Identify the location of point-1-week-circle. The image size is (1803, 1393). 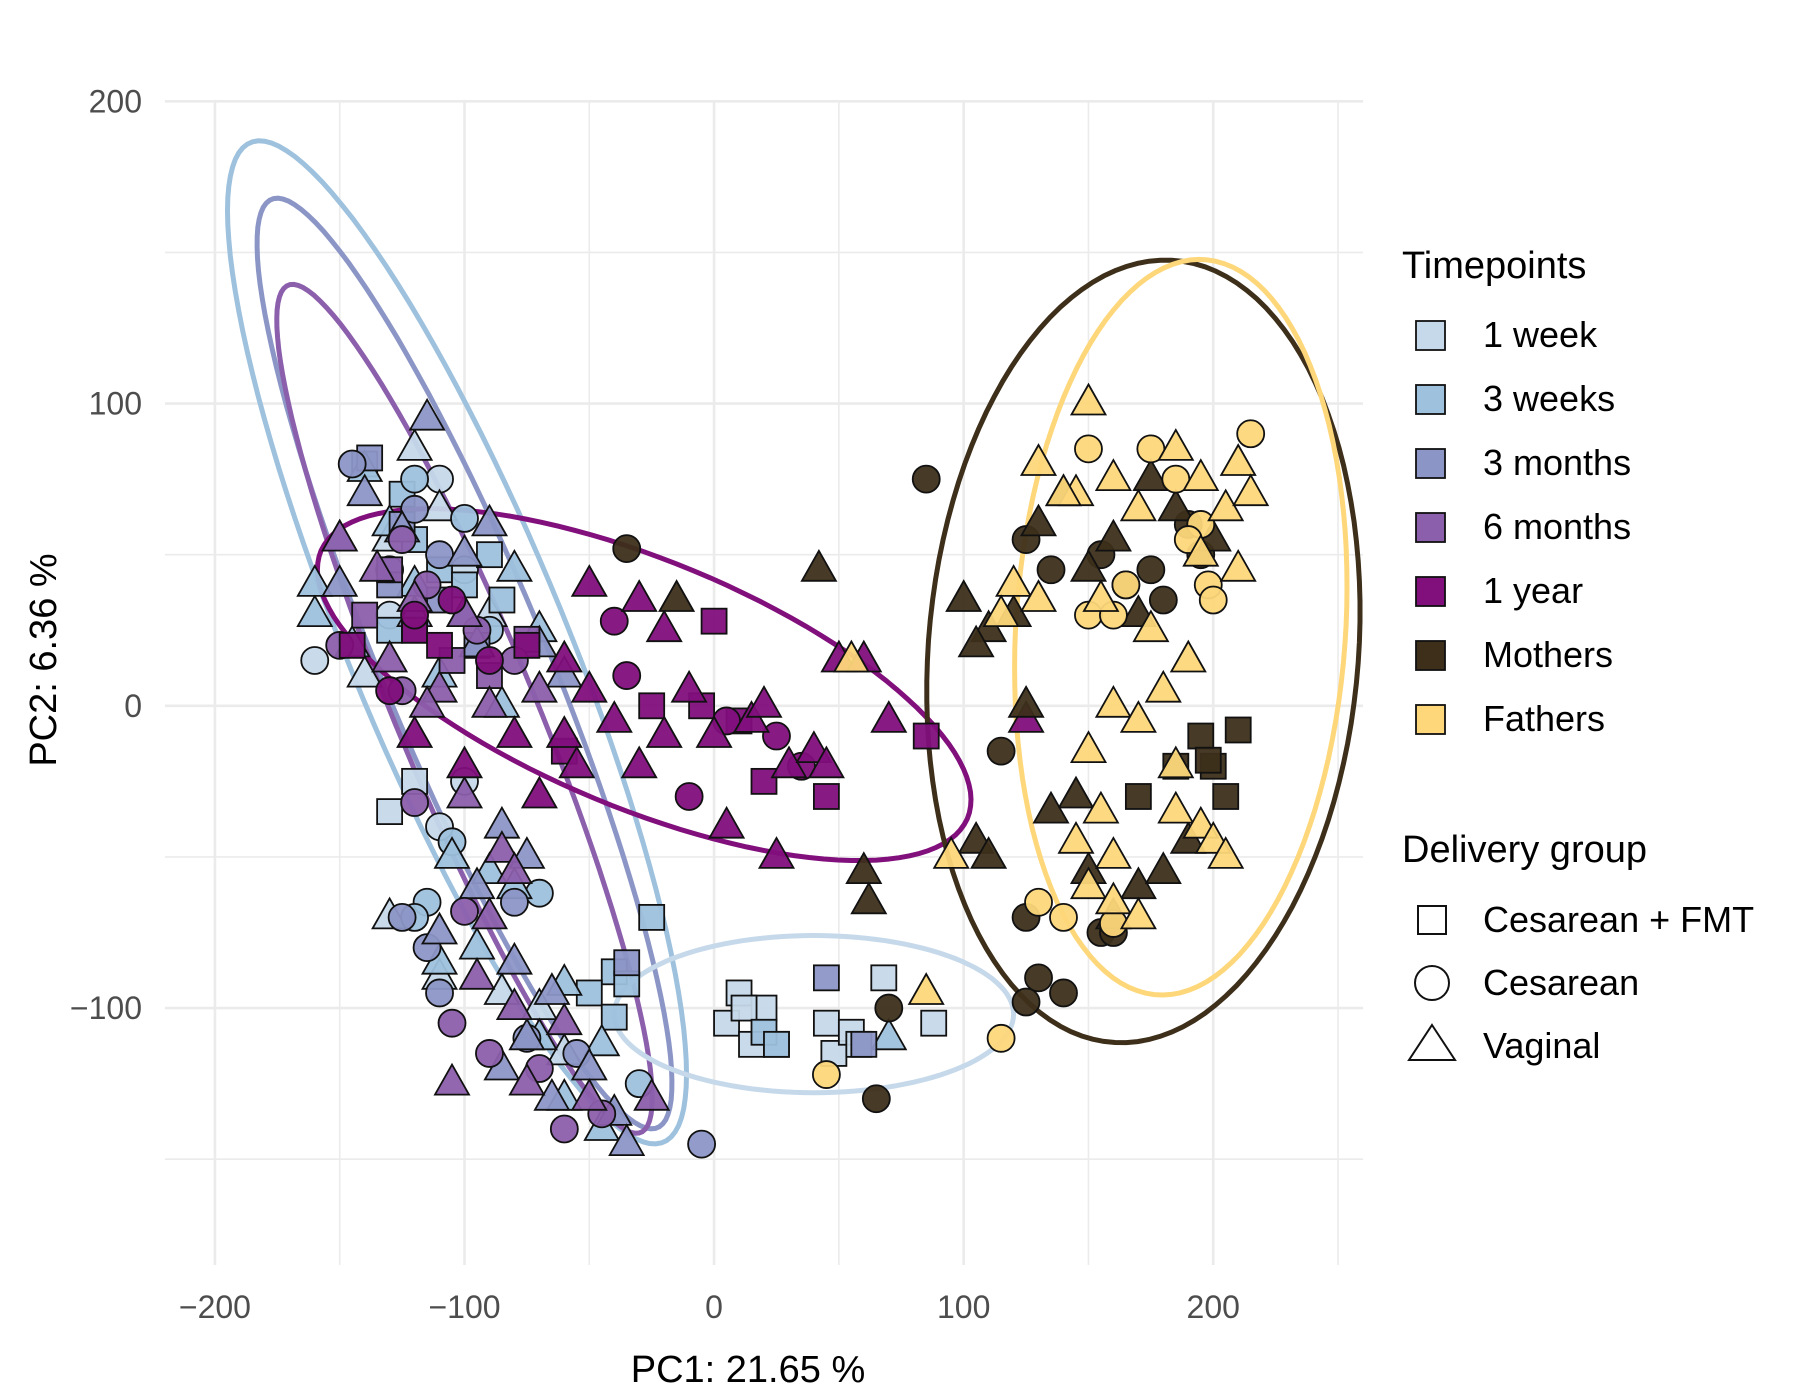
(315, 660).